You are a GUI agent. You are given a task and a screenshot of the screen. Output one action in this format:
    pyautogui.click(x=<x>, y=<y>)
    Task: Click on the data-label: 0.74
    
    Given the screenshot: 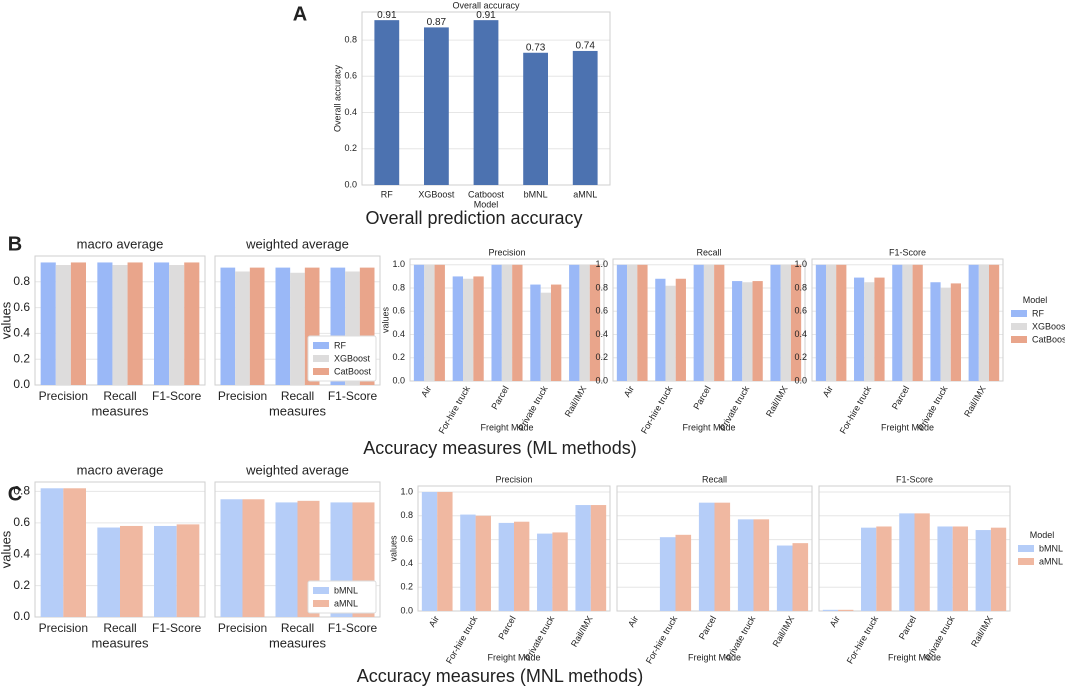 What is the action you would take?
    pyautogui.click(x=585, y=46)
    